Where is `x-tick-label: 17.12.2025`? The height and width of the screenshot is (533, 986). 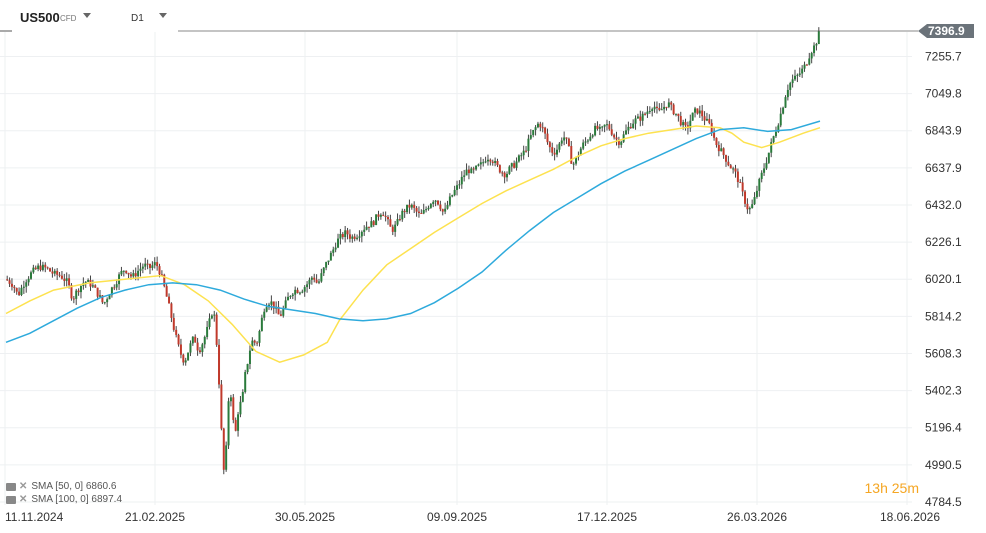 x-tick-label: 17.12.2025 is located at coordinates (607, 517).